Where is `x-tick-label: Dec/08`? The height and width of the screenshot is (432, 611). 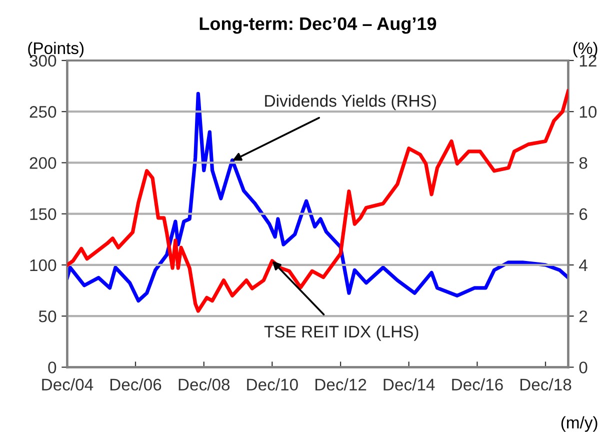 x-tick-label: Dec/08 is located at coordinates (204, 384).